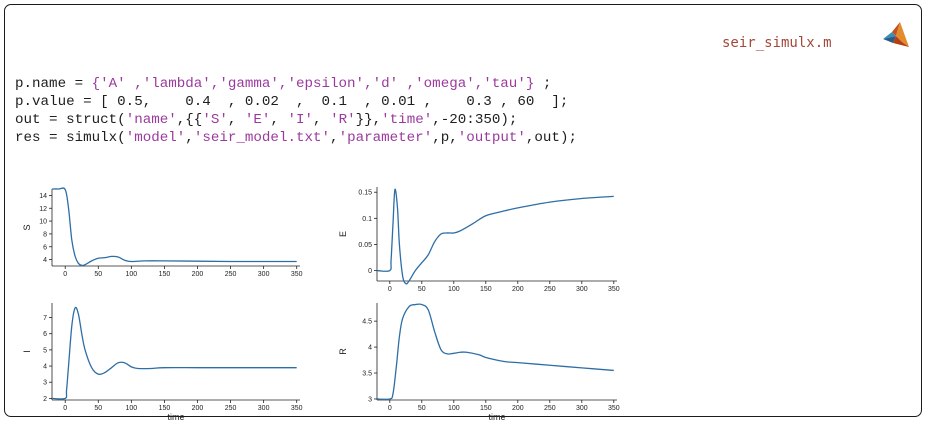 The image size is (928, 421). I want to click on code-token: ,-20:350);, so click(475, 120).